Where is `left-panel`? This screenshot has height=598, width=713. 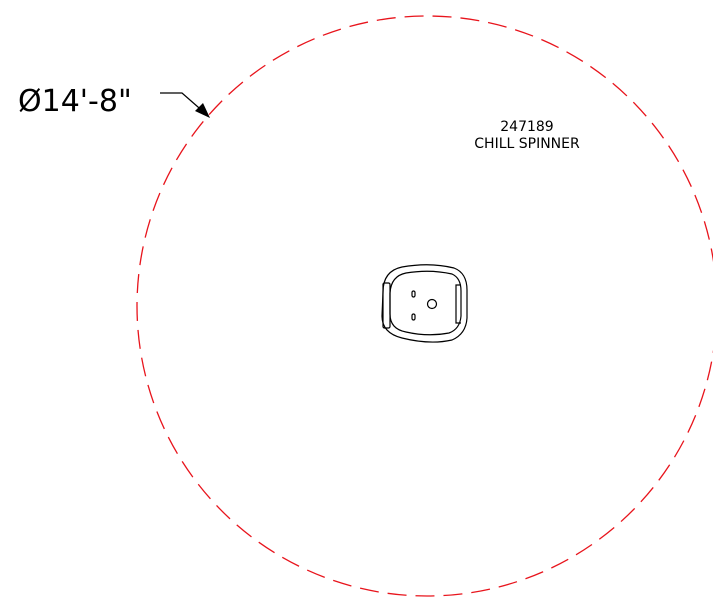
left-panel is located at coordinates (386, 305).